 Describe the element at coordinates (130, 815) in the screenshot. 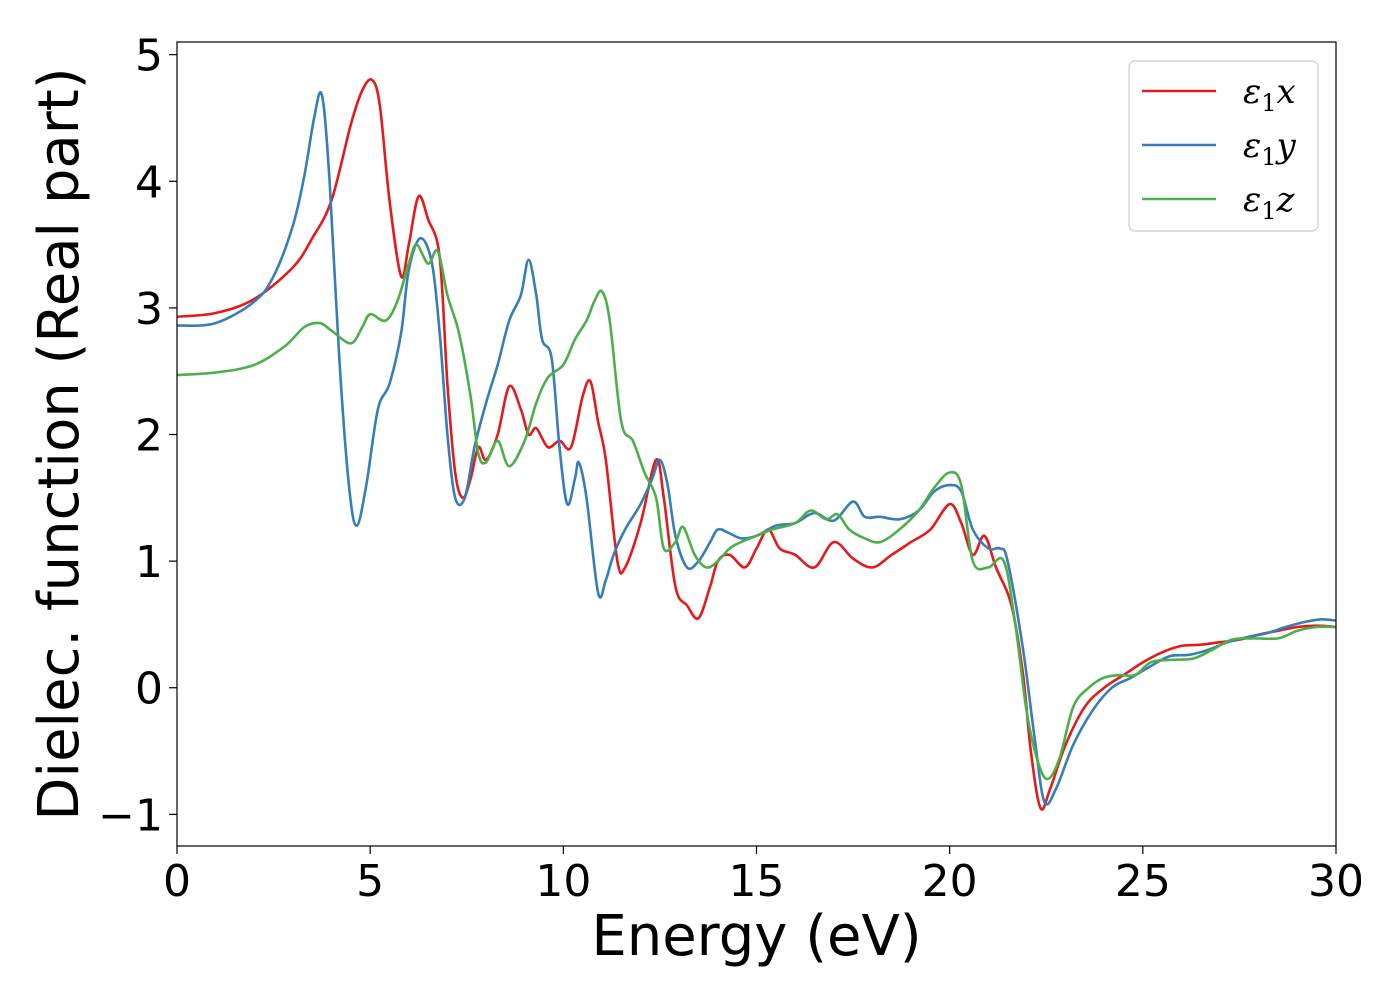

I see `y-tick-label: −1` at that location.